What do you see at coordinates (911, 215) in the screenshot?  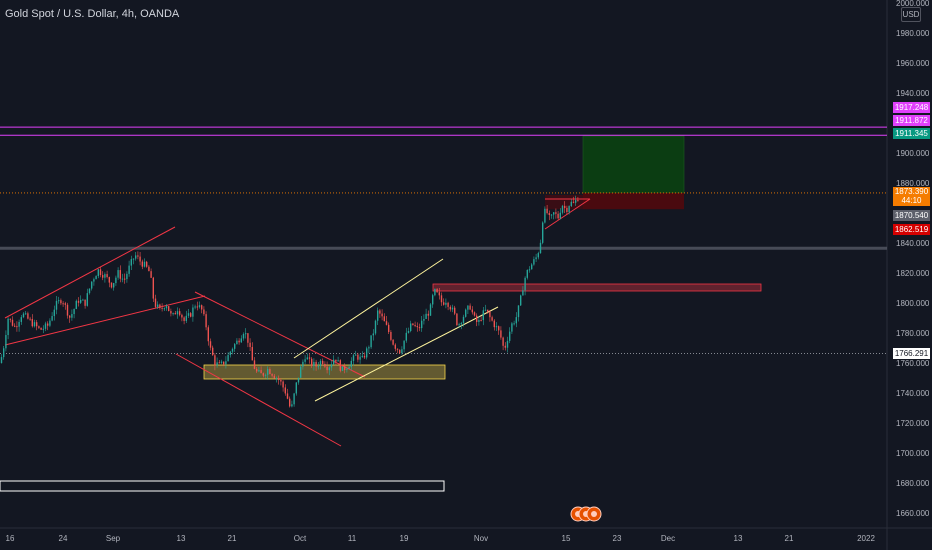 I see `price-axis-label-value: 1870.540` at bounding box center [911, 215].